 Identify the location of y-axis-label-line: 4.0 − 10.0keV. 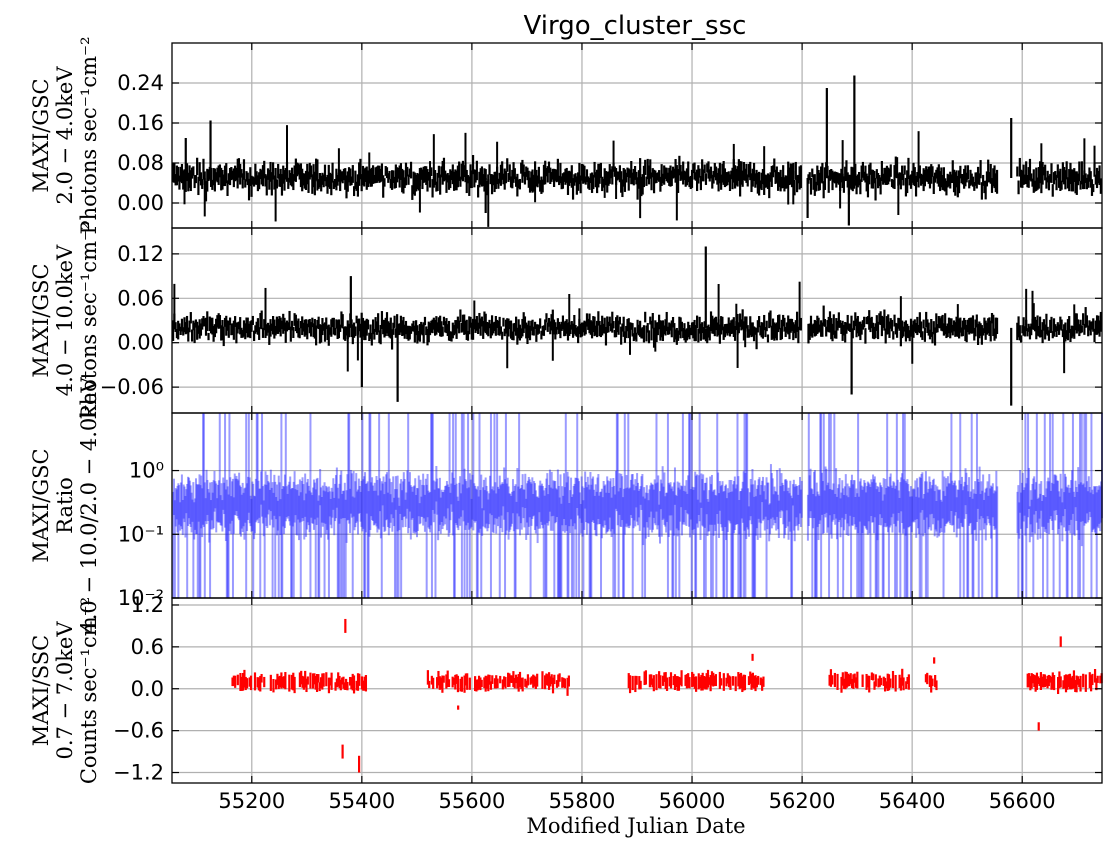
(65, 320).